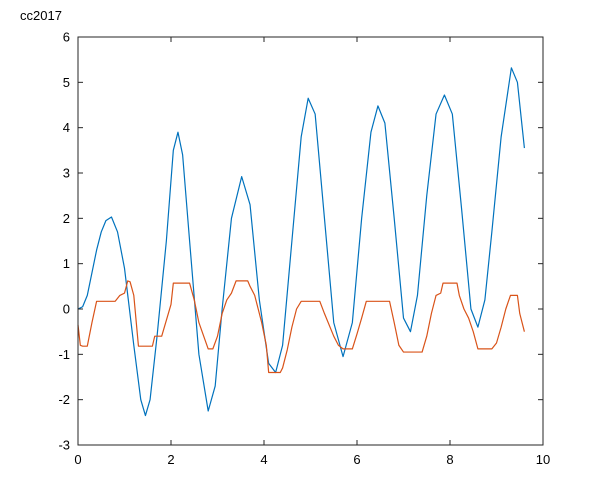 The width and height of the screenshot is (600, 500). What do you see at coordinates (66, 82) in the screenshot?
I see `y-tick-label: 5` at bounding box center [66, 82].